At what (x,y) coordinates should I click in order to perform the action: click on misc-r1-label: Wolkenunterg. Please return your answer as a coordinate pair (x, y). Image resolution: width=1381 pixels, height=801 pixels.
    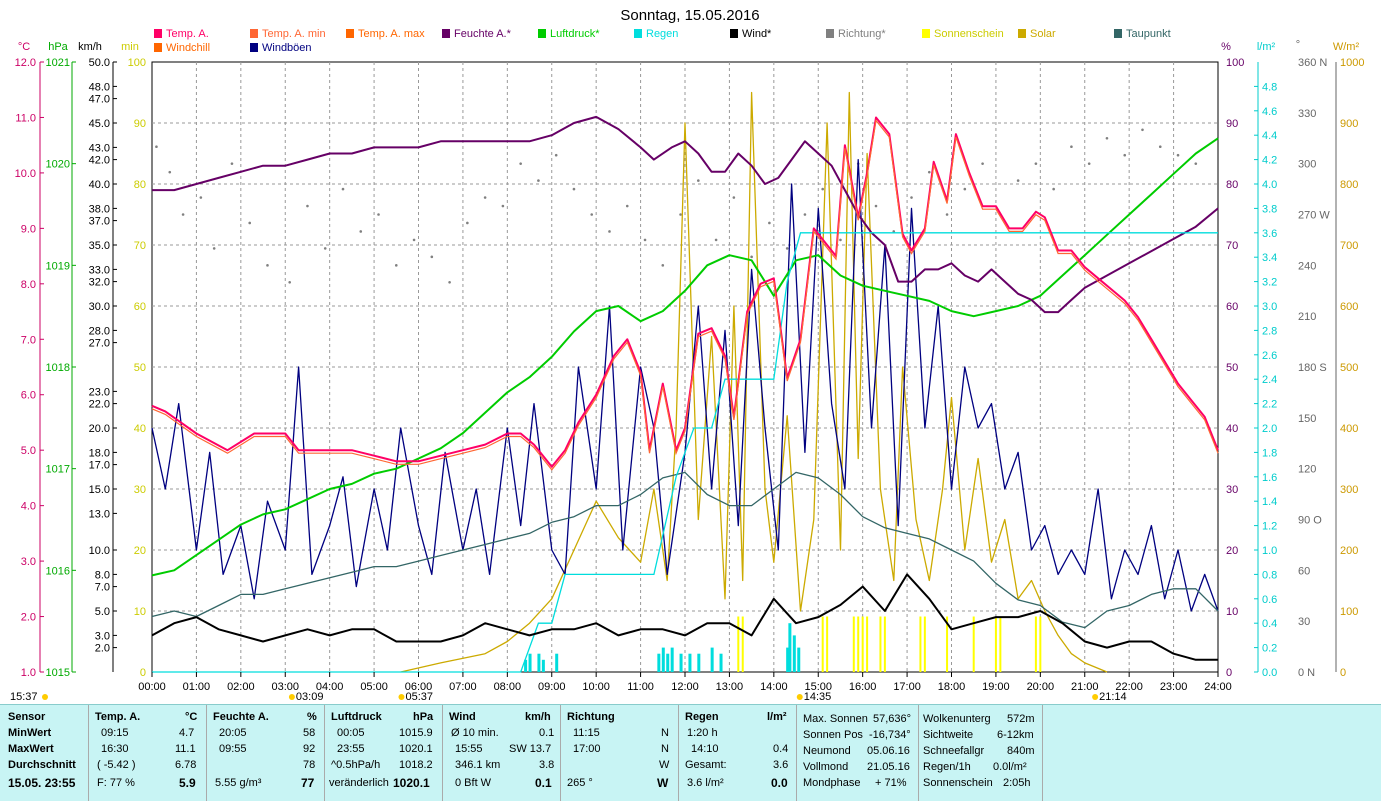
    Looking at the image, I should click on (957, 719).